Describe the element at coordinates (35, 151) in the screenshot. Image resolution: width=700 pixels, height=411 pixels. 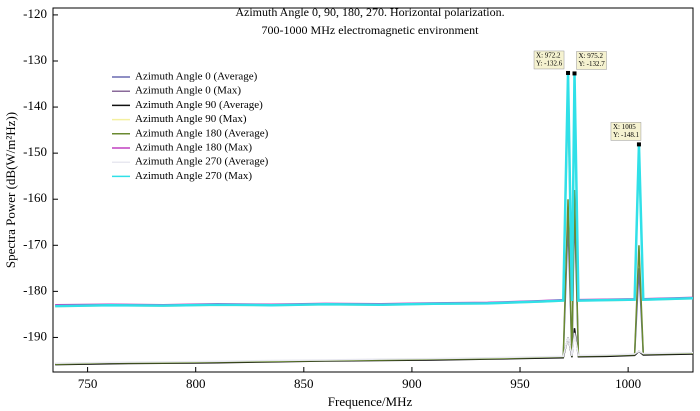
I see `y-tick-label: -150` at that location.